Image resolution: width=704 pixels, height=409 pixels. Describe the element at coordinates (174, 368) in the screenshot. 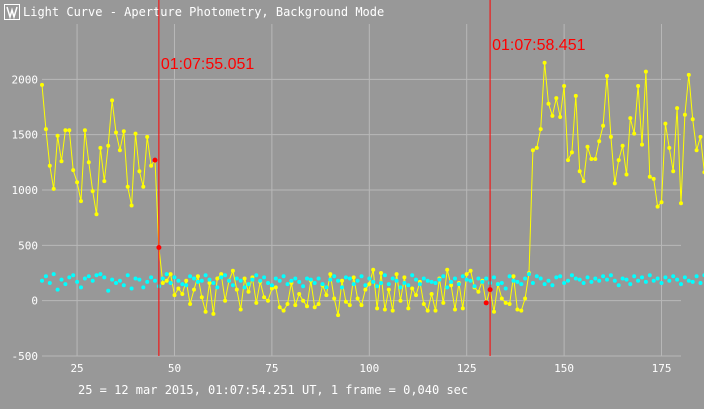

I see `x-tick-label: 50` at that location.